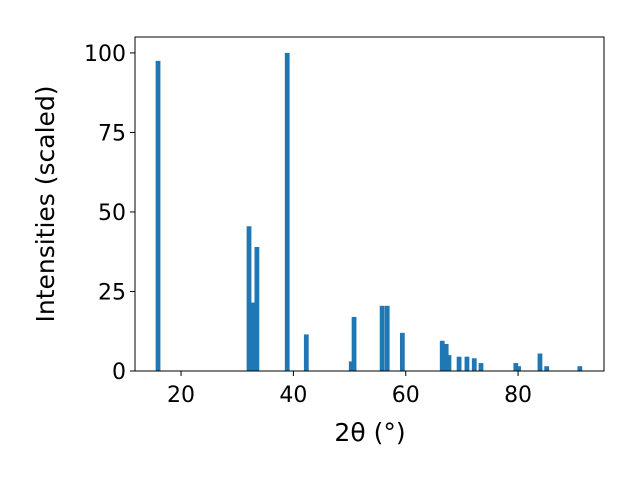 This screenshot has width=640, height=480. I want to click on x-tick-label: 40, so click(293, 395).